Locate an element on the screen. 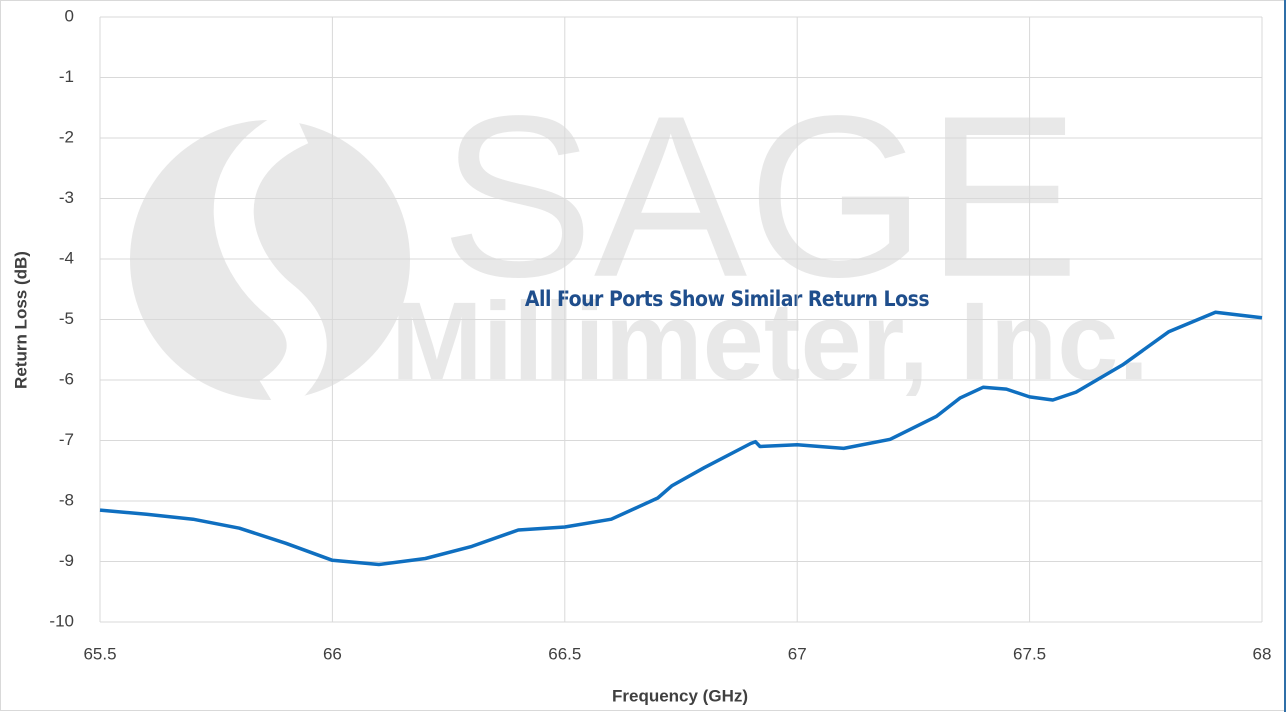 This screenshot has height=712, width=1287. y-tick-label: -9 is located at coordinates (66, 560).